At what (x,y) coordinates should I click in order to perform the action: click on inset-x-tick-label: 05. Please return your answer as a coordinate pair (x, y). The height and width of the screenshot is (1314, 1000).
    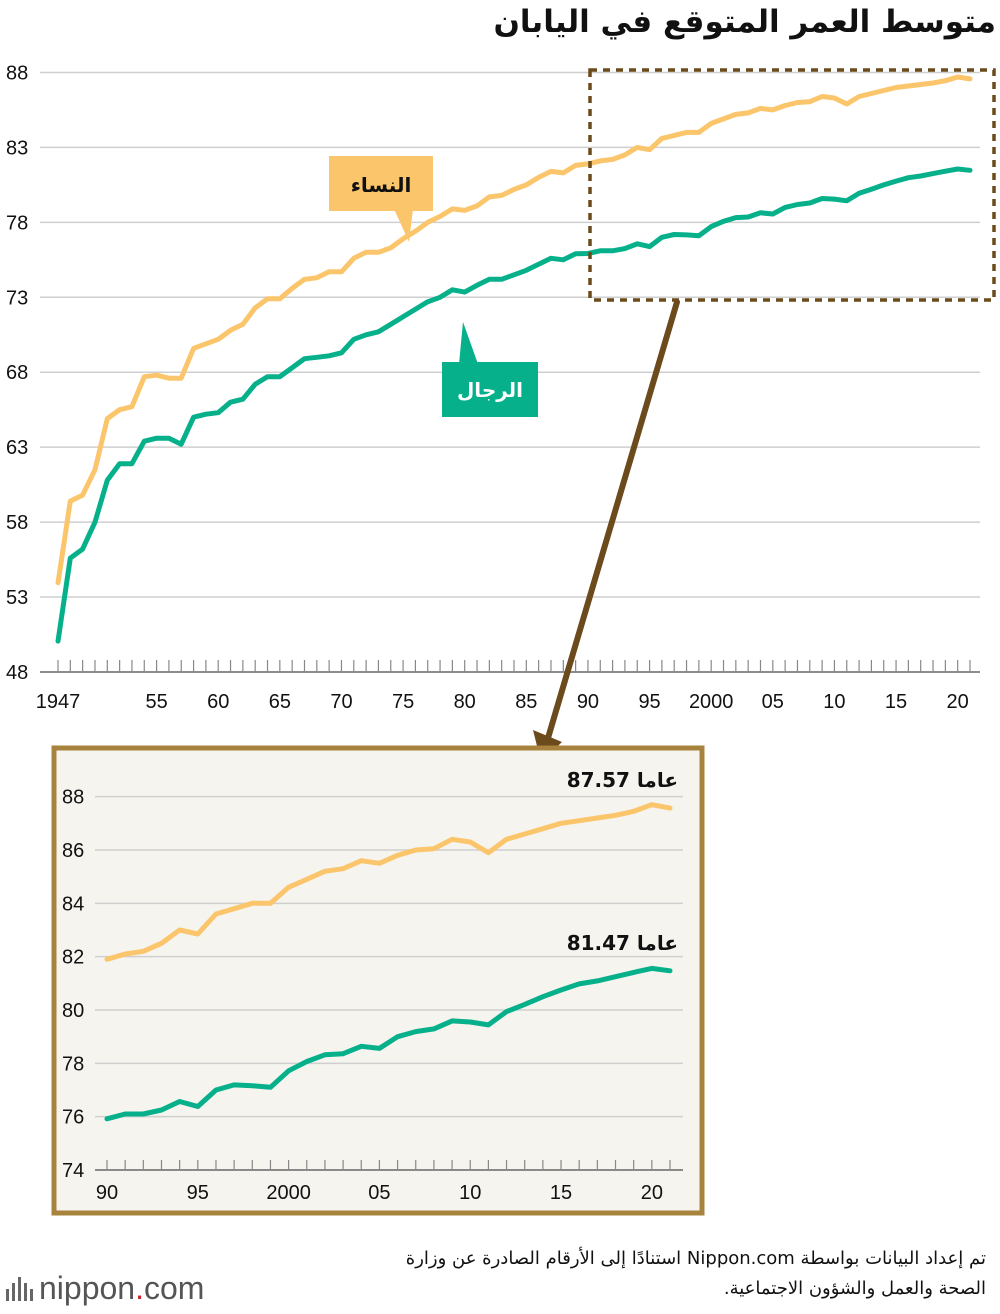
    Looking at the image, I should click on (379, 1193).